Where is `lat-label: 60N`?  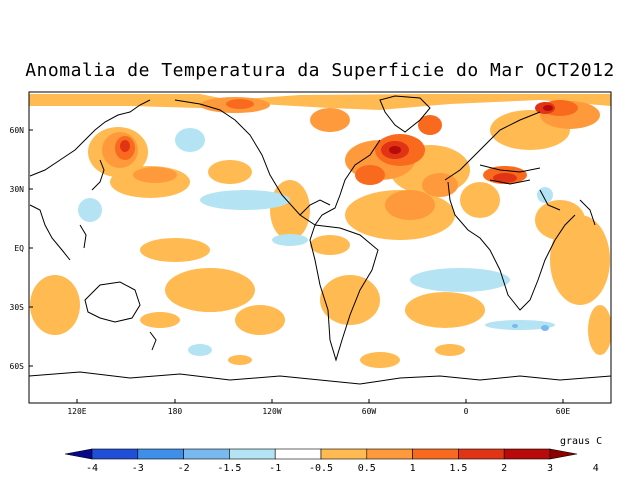 lat-label: 60N is located at coordinates (17, 130).